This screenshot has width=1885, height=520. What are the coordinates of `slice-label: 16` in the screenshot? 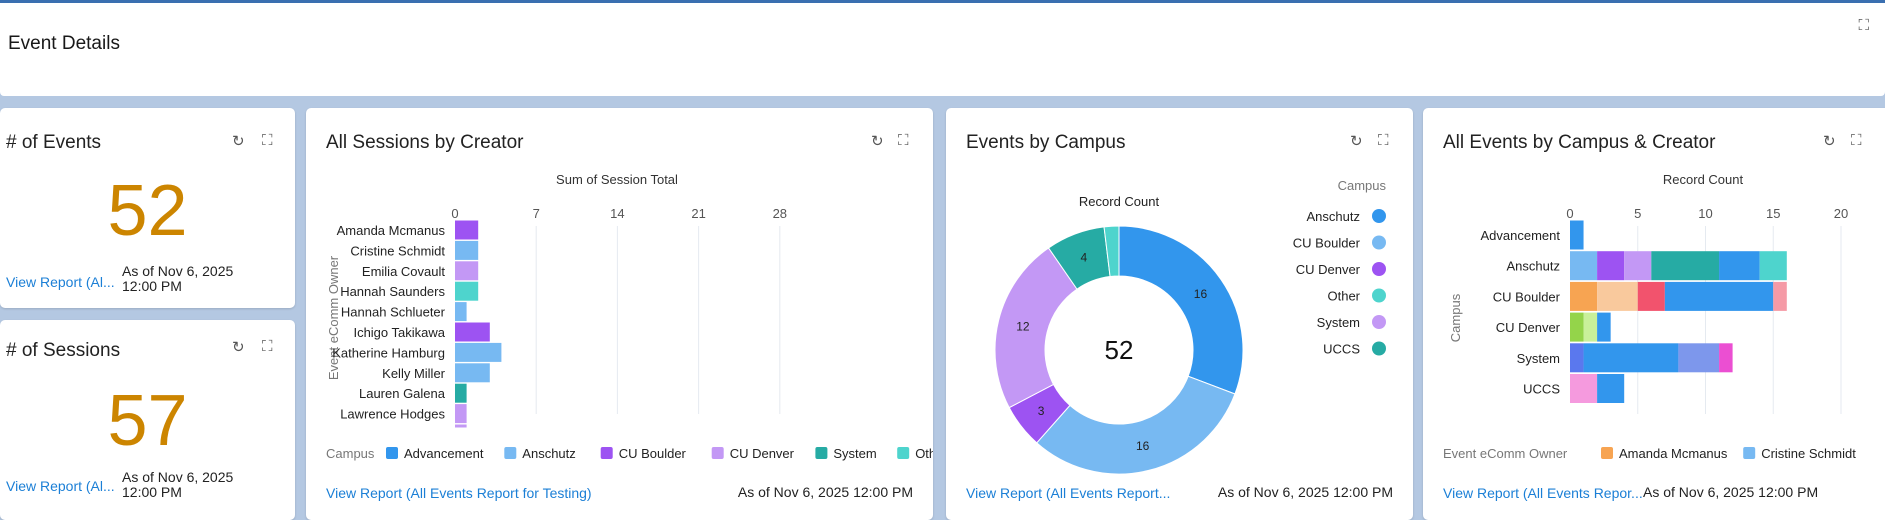 It's located at (1201, 294).